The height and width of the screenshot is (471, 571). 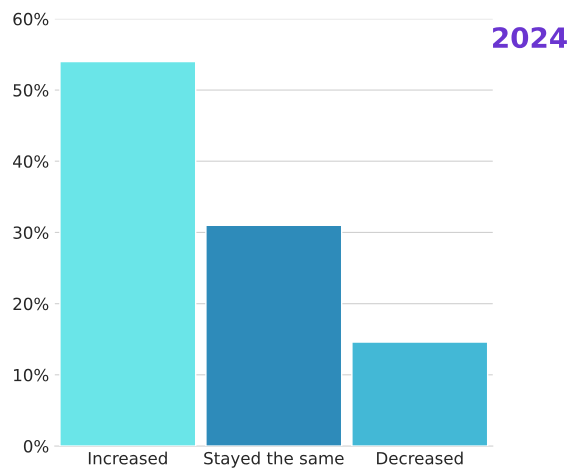 I want to click on y-tick-label: 10%, so click(x=31, y=375).